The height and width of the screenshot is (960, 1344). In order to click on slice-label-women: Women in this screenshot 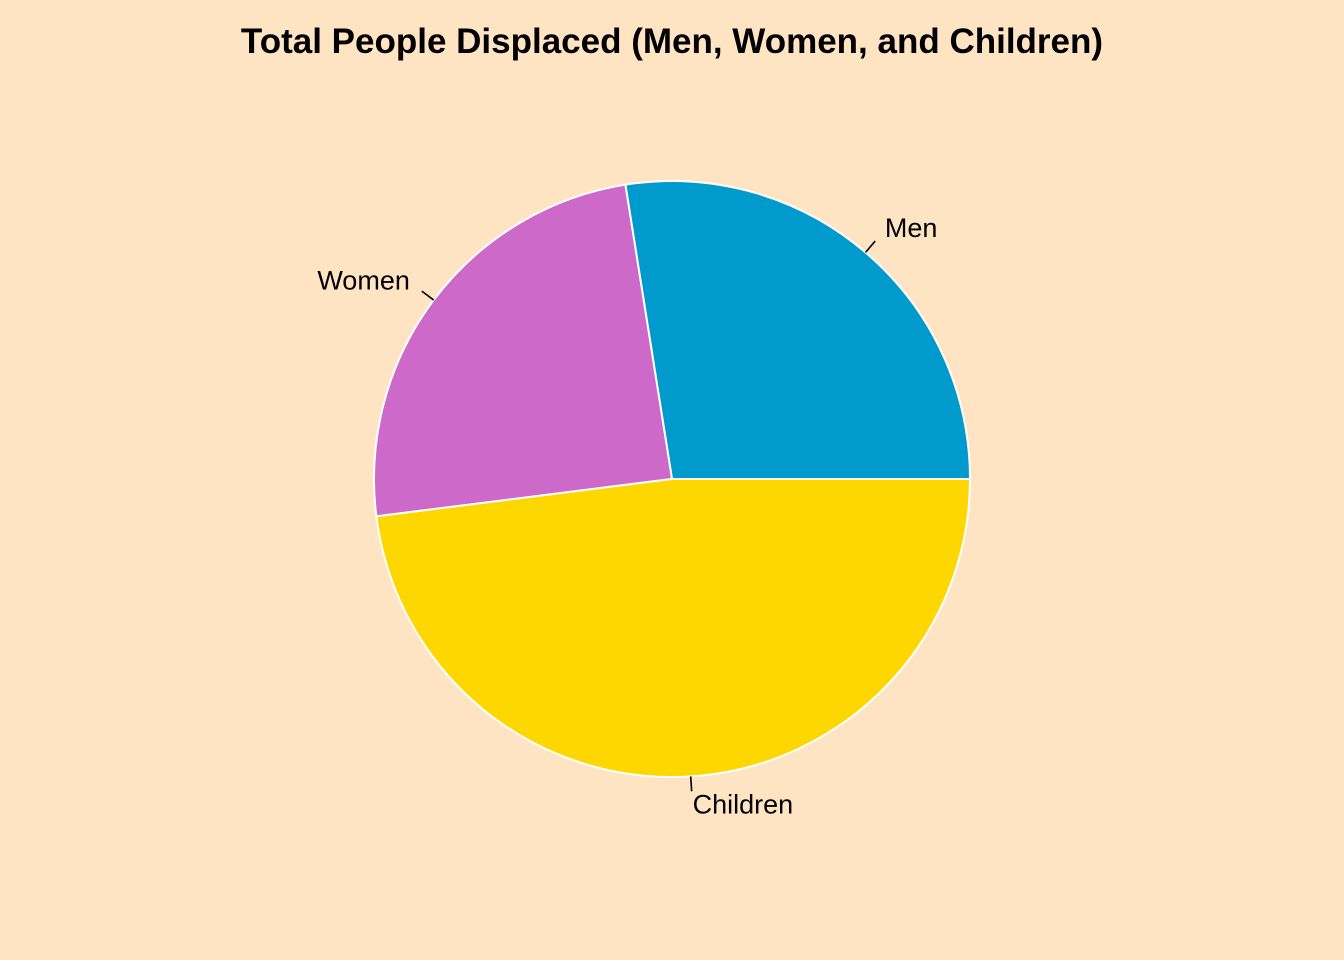, I will do `click(363, 280)`.